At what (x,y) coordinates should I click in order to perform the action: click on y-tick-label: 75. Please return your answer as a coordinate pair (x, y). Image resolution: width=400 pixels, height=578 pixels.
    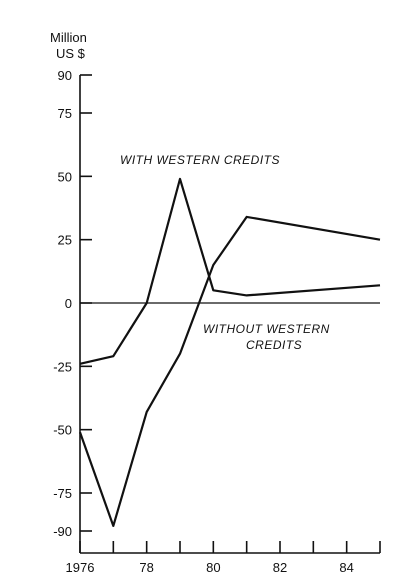
    Looking at the image, I should click on (65, 113).